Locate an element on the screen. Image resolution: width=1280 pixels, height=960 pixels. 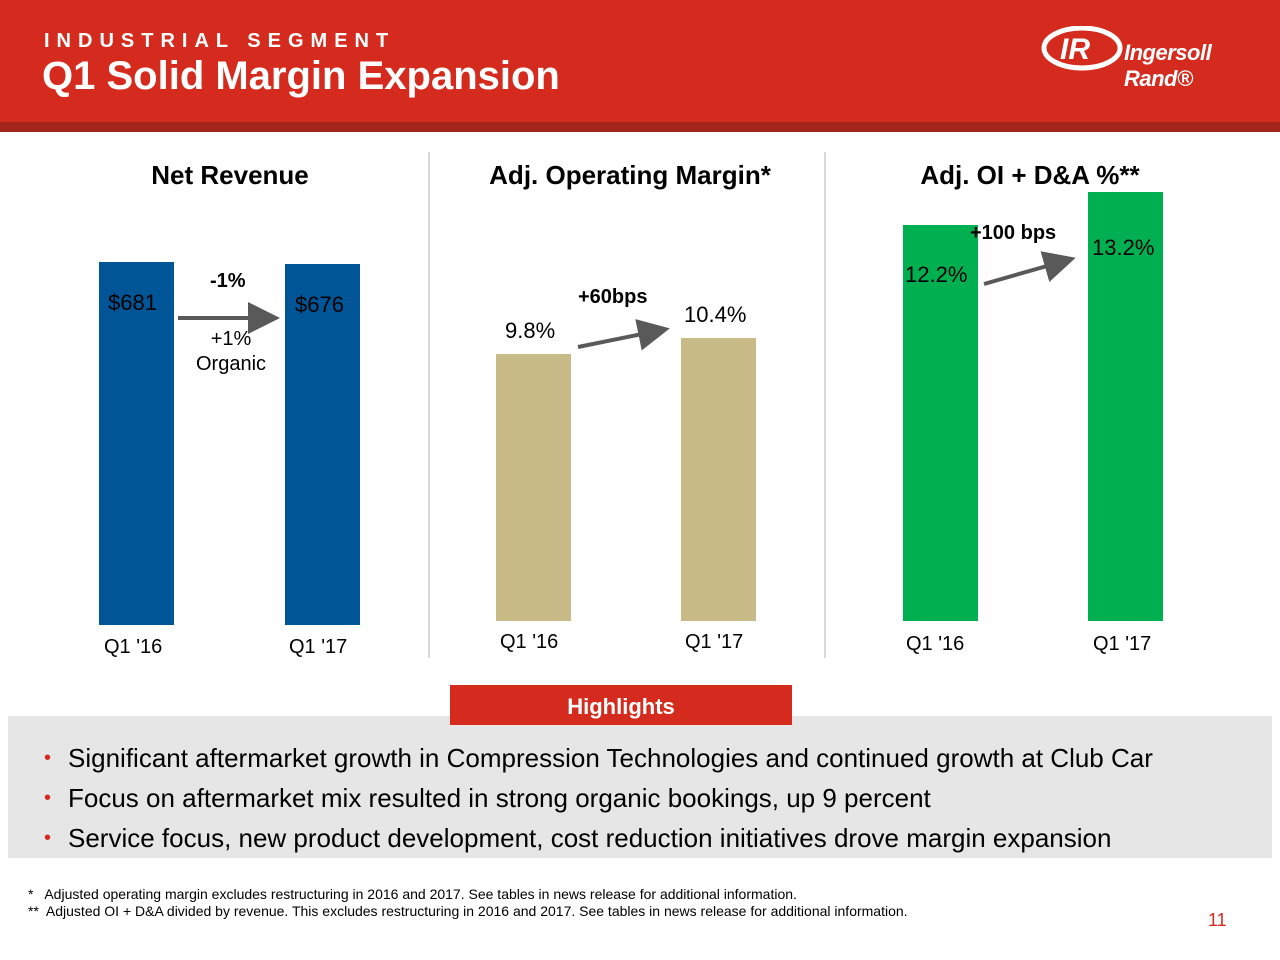
ingersoll-rand-logo: IR is located at coordinates (1082, 48).